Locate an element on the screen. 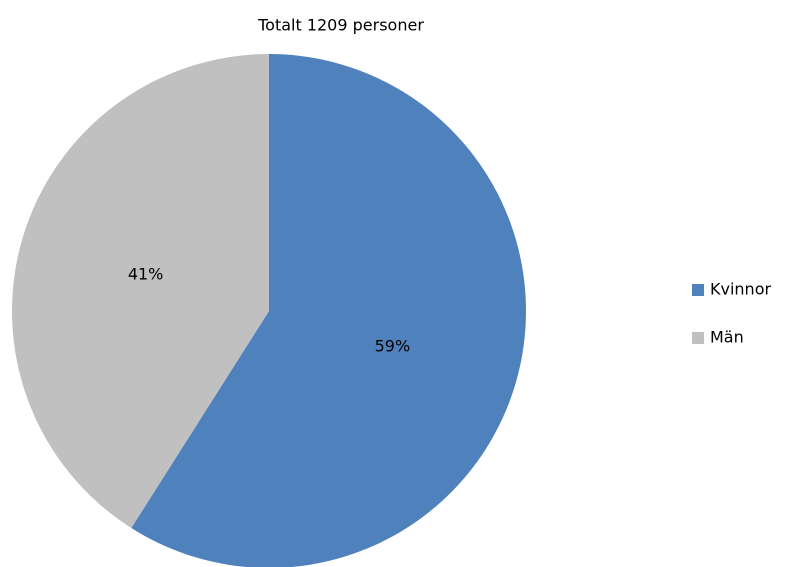  chart-title: Totalt 1209 personer is located at coordinates (340, 25).